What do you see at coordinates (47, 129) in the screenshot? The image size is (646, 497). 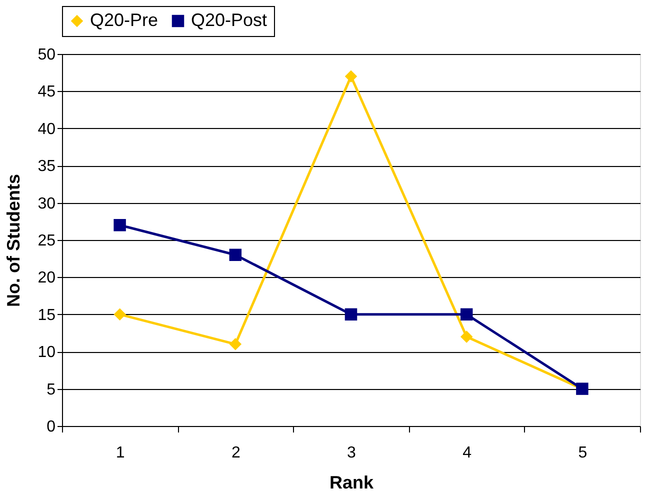 I see `y-tick-label: 40` at bounding box center [47, 129].